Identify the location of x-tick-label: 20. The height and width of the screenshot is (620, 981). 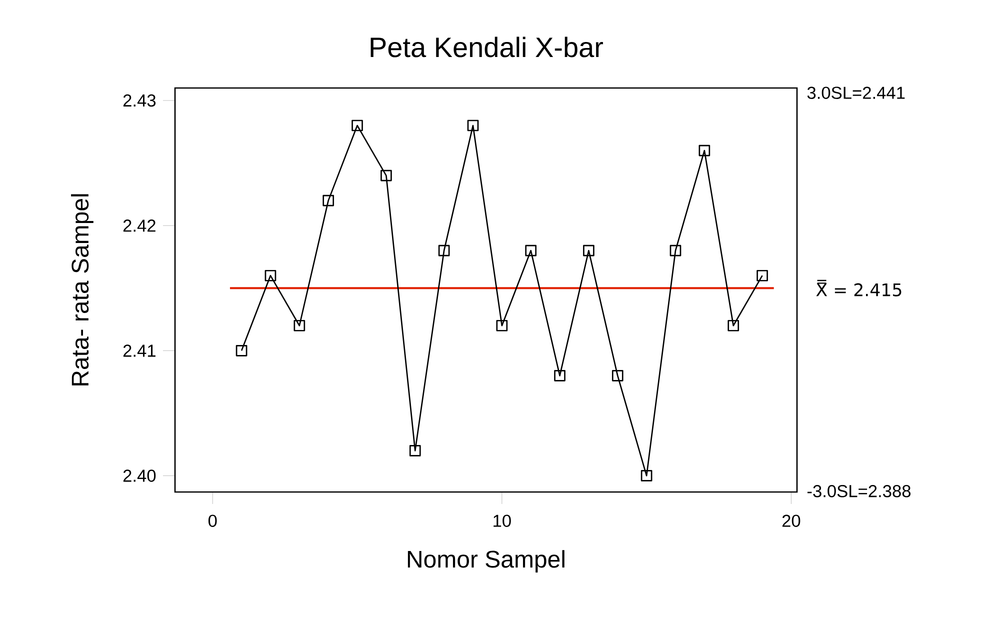
(791, 520).